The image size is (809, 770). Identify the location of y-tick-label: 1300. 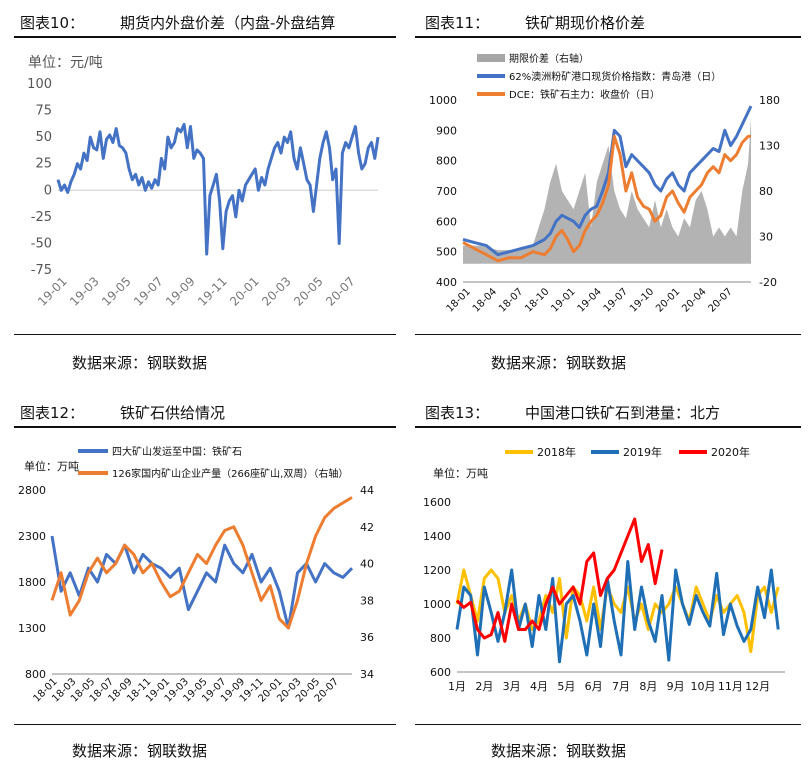
(32, 628).